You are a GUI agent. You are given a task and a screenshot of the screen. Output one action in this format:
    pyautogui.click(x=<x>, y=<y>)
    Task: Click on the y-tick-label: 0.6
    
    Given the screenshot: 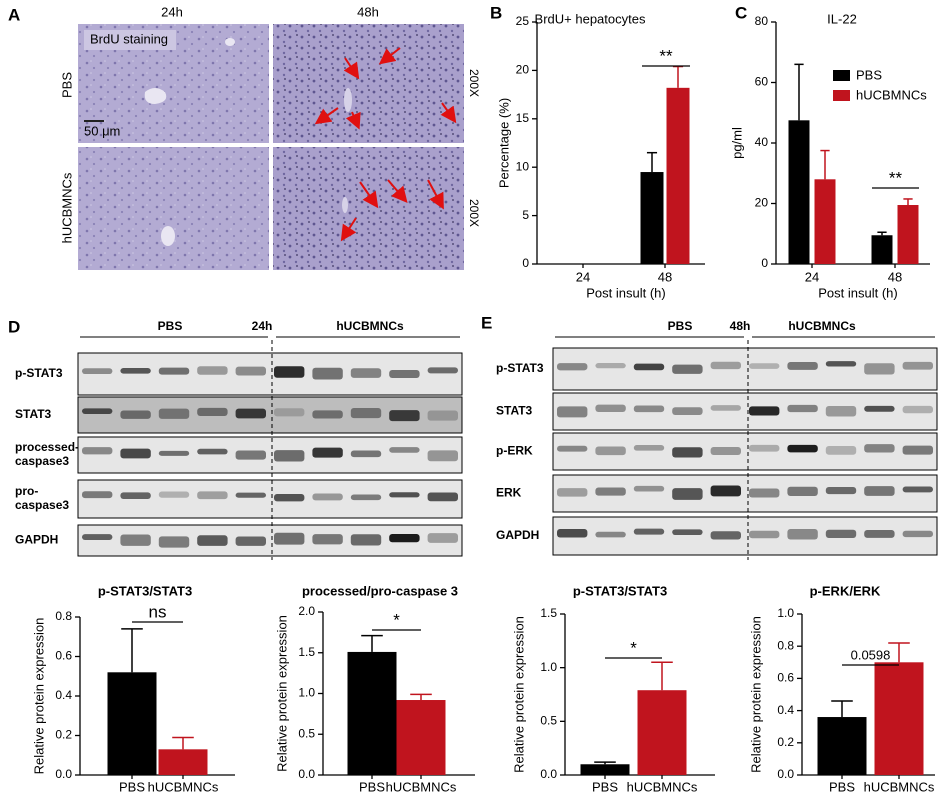 What is the action you would take?
    pyautogui.click(x=785, y=678)
    